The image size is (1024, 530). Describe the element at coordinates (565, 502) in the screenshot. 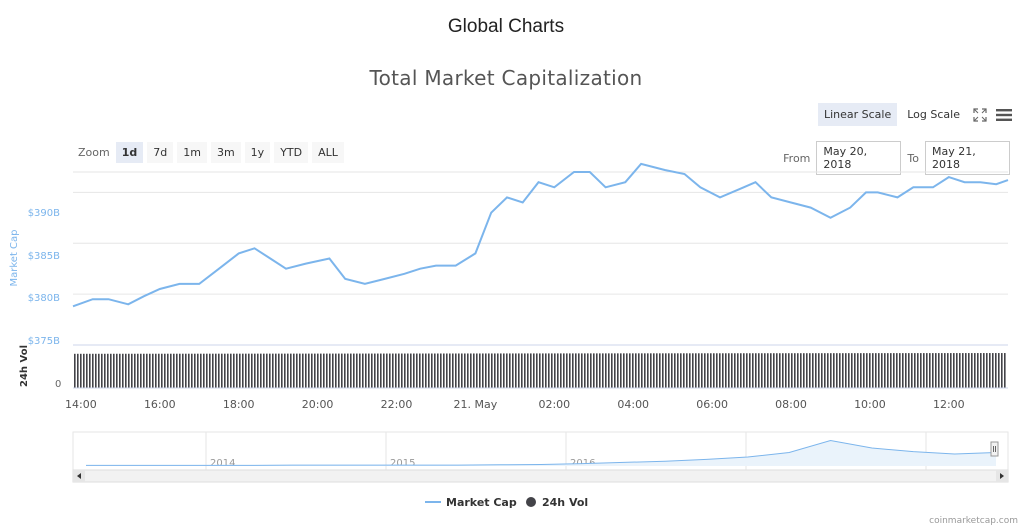

I see `legend-24h-vol: 24h Vol` at that location.